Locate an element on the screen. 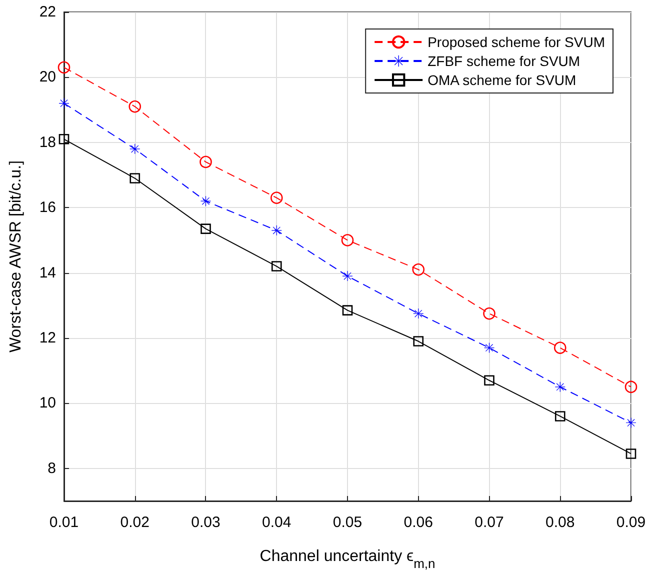 The image size is (651, 575). y-axis-title: Worst-case AWSR [bit/c.u.] is located at coordinates (16, 256).